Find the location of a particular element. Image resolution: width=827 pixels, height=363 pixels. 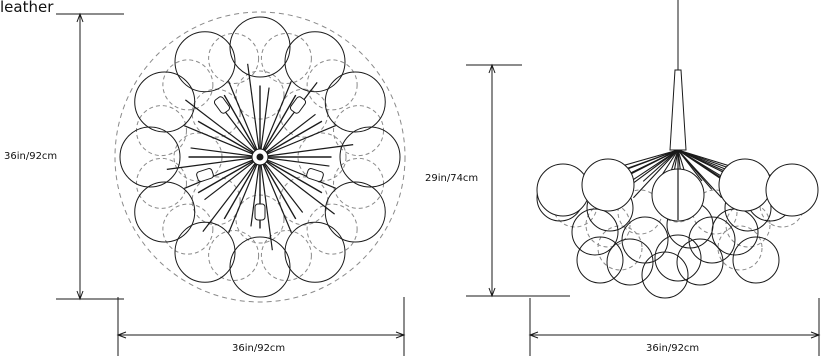

top-view-width-dimension-head-left is located at coordinates (121, 335).